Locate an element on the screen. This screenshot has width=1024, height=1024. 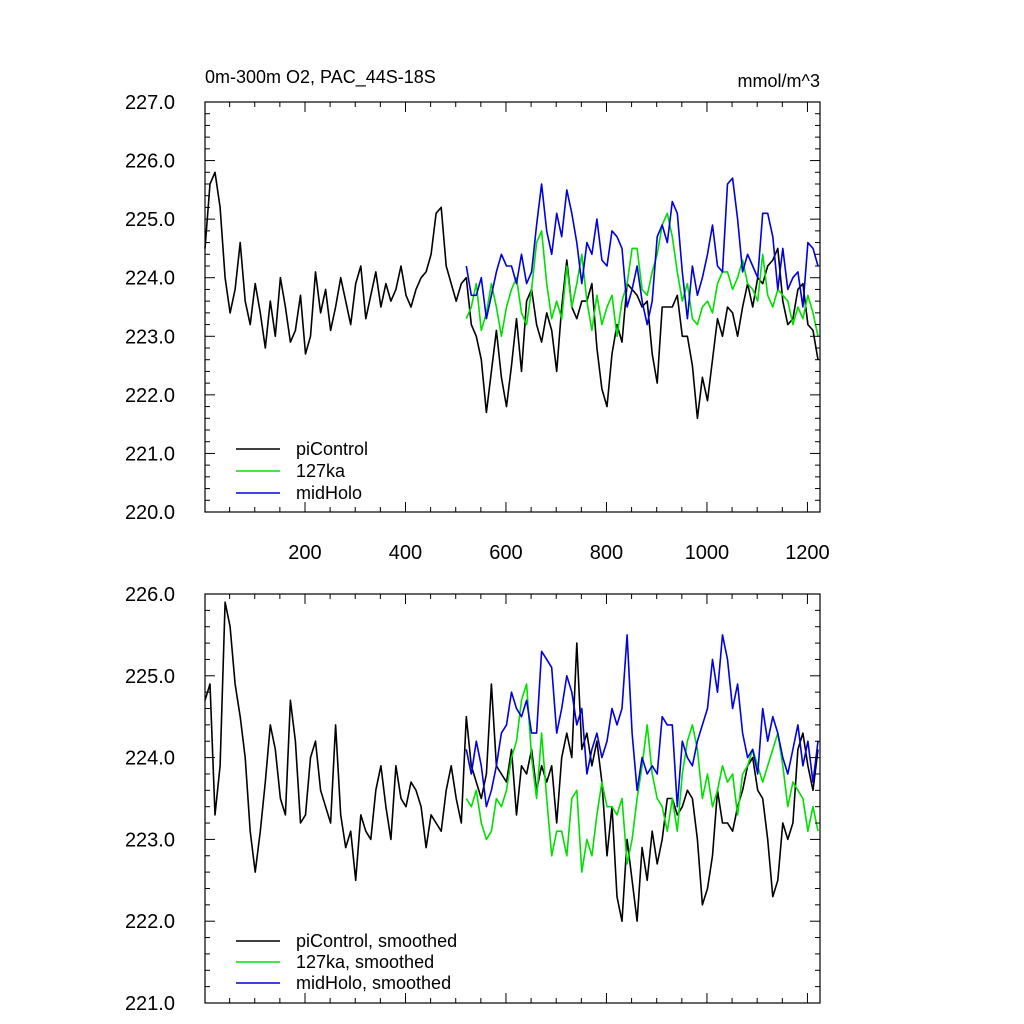
x-tick-label: 1200 is located at coordinates (807, 553).